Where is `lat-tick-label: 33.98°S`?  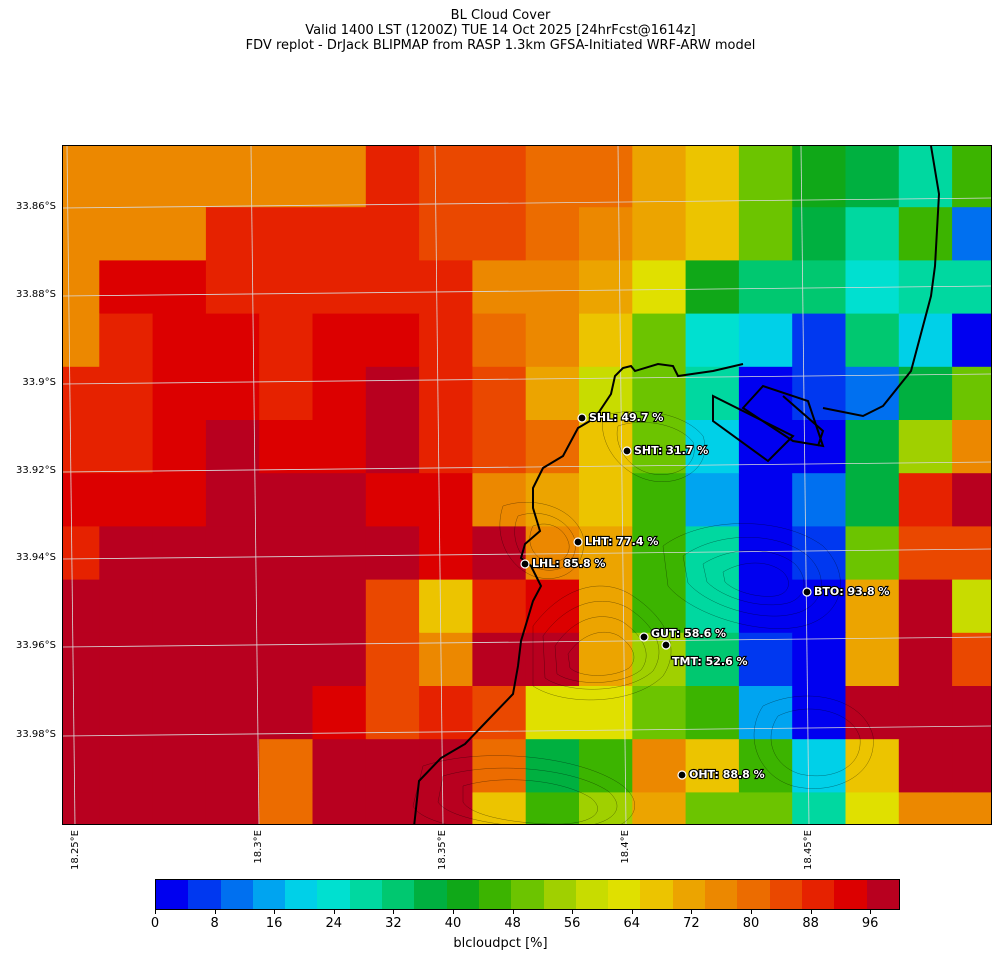 lat-tick-label: 33.98°S is located at coordinates (36, 734).